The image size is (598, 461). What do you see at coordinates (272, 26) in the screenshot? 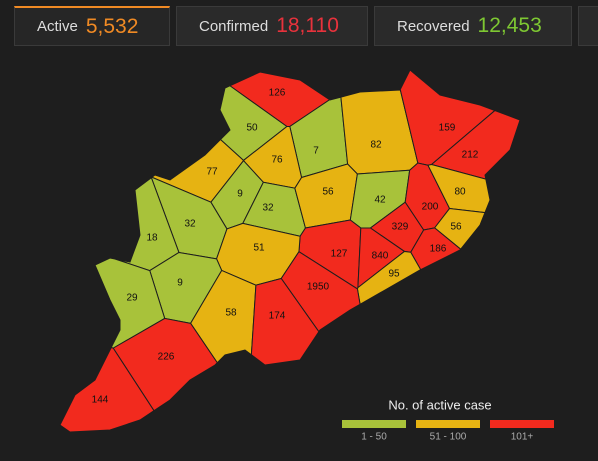
I see `tab: Confirmed 18,110` at bounding box center [272, 26].